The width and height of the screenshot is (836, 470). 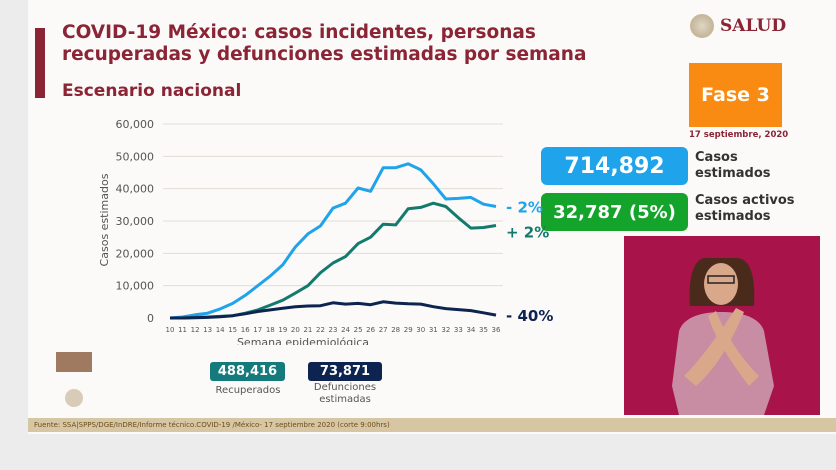 I want to click on x-tick-label: 26, so click(x=370, y=330).